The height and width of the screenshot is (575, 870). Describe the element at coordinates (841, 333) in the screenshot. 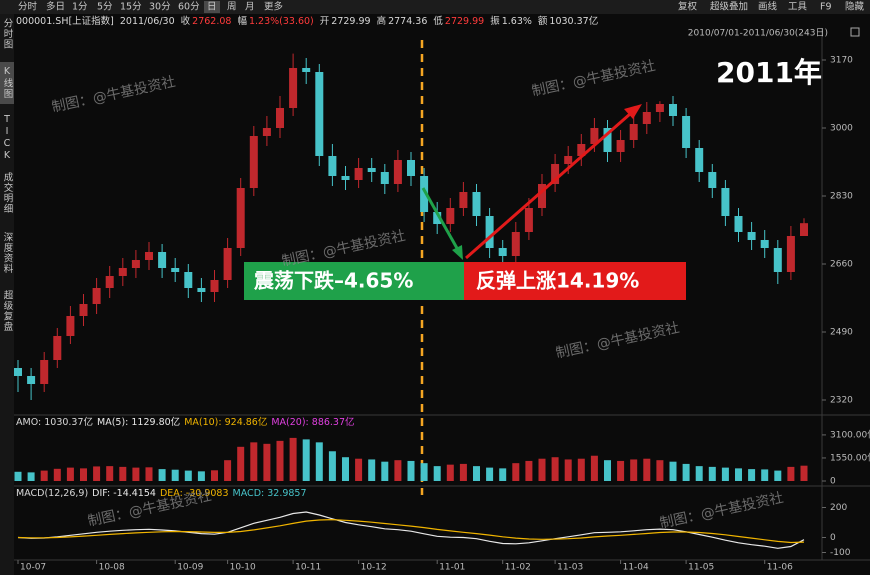

I see `y-tick-label: 2490` at that location.